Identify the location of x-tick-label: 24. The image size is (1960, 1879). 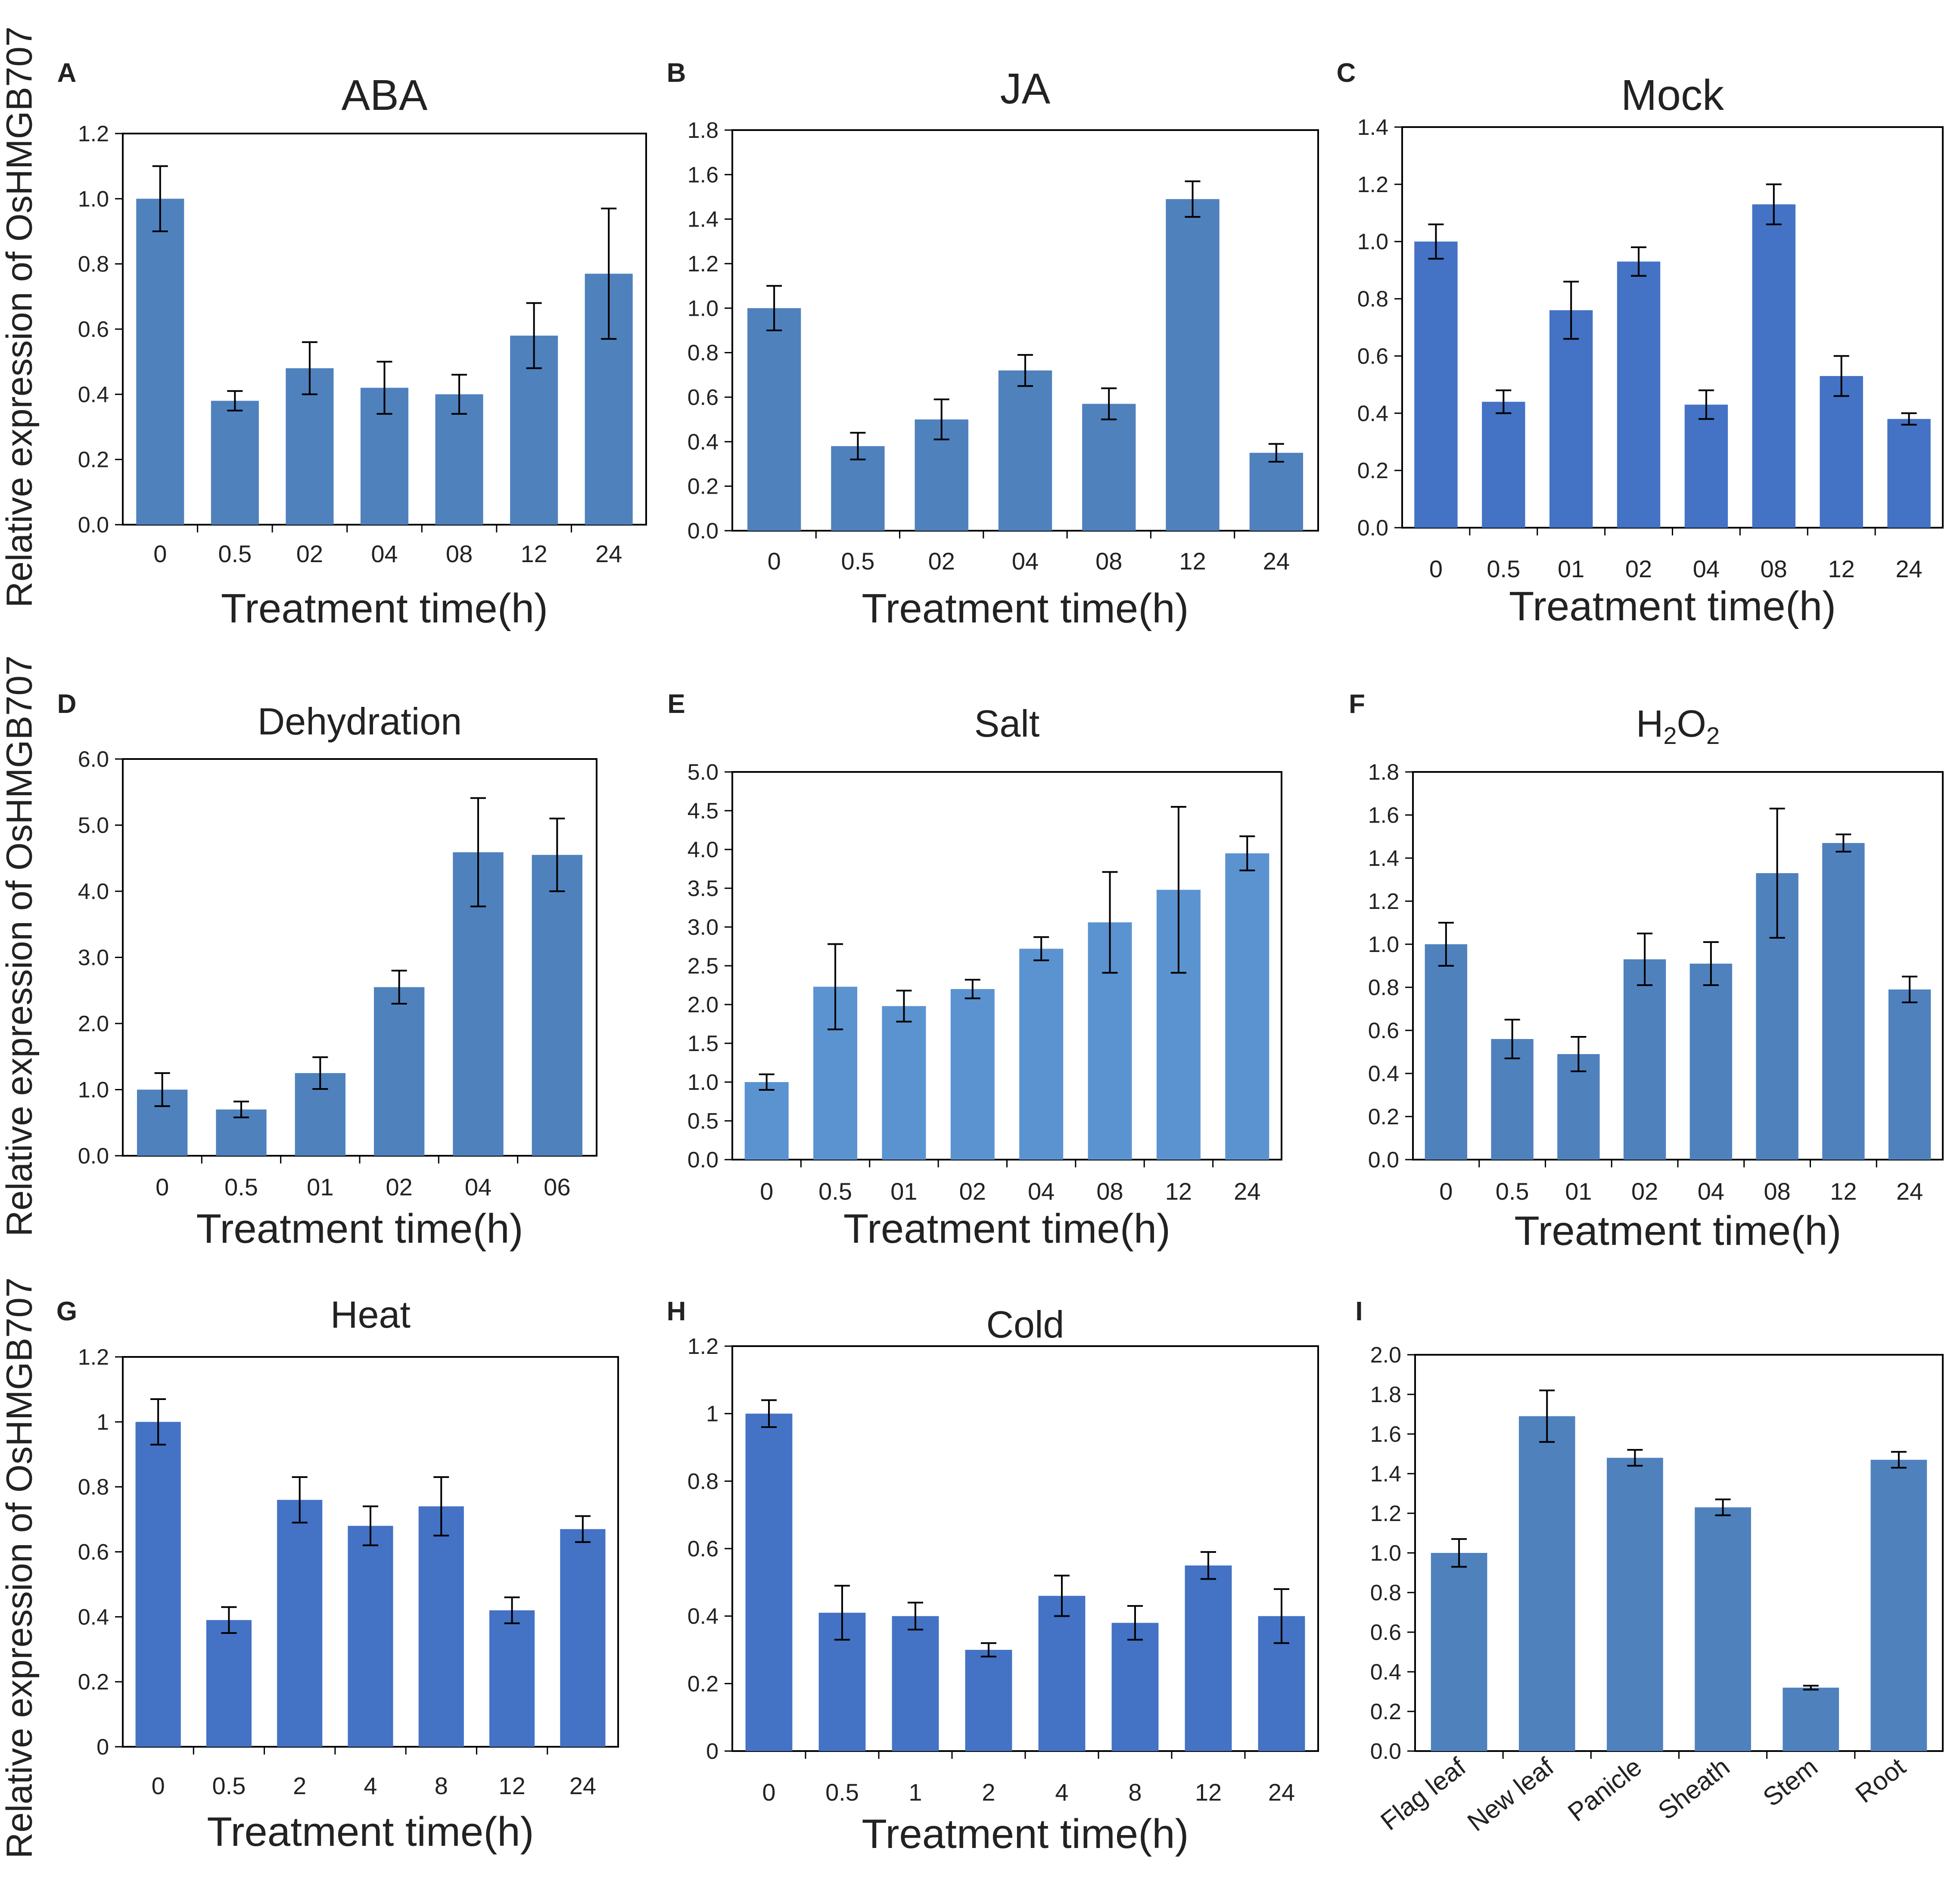
(609, 554).